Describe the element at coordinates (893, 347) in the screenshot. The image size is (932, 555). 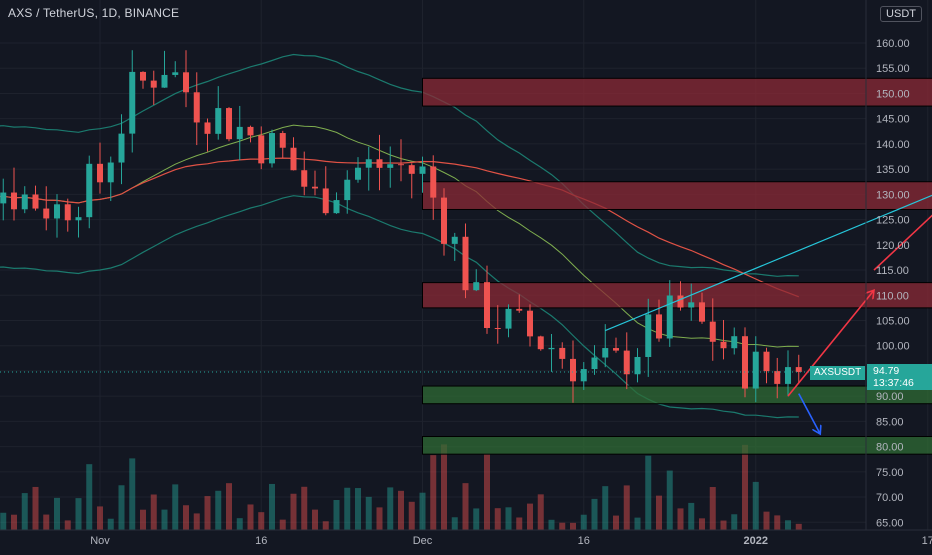
I see `price-tick-label: 100.00` at that location.